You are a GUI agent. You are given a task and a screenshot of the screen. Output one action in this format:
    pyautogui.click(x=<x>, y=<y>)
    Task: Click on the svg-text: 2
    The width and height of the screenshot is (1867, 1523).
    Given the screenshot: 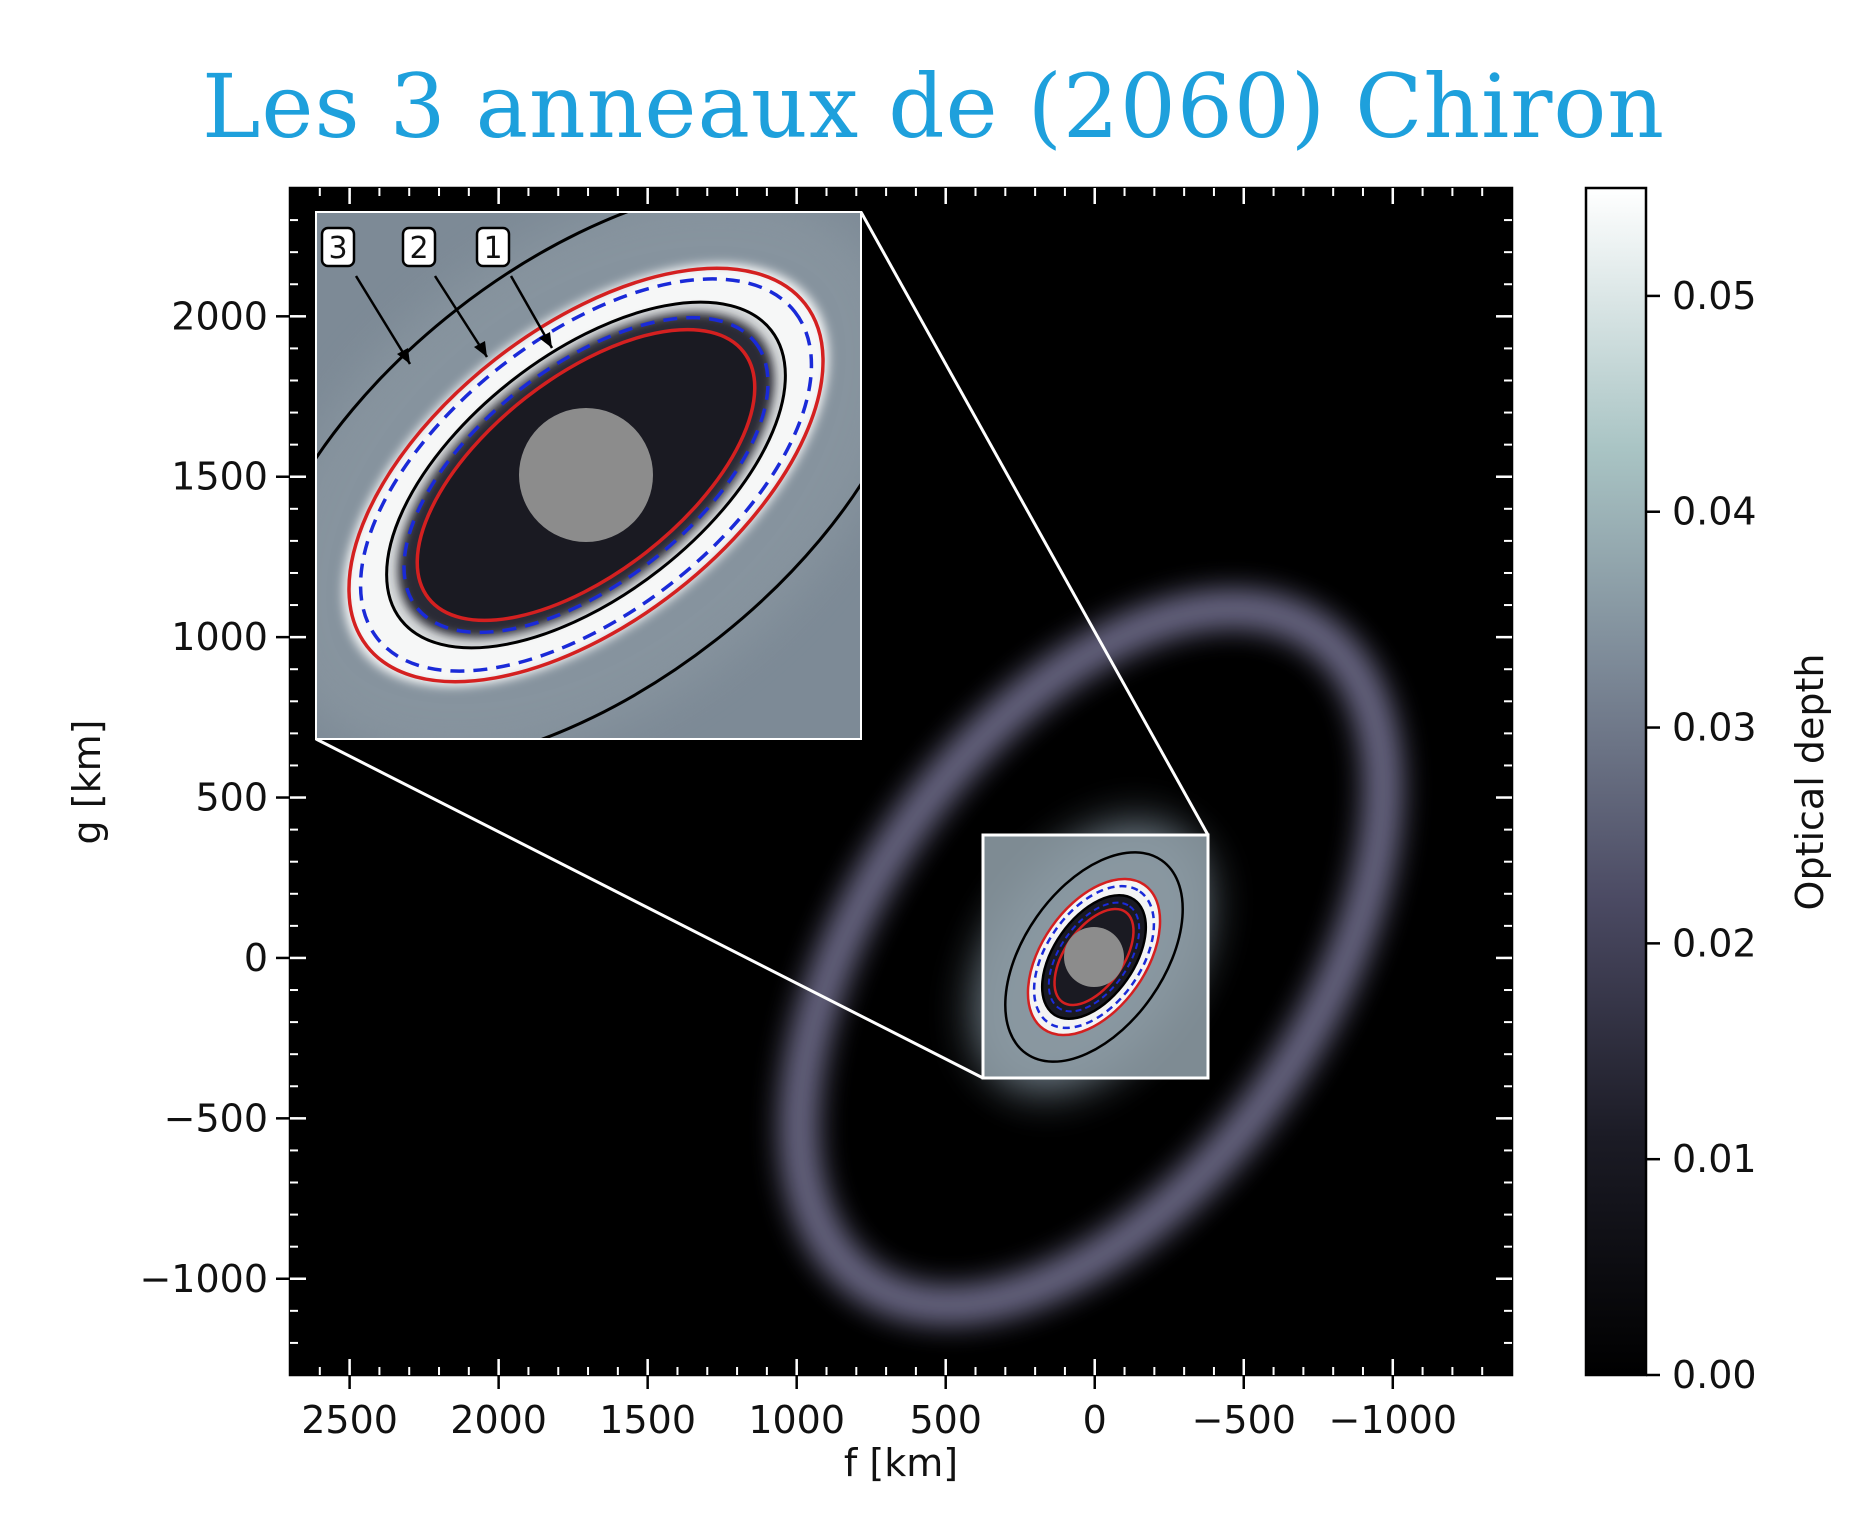 What is the action you would take?
    pyautogui.click(x=418, y=248)
    